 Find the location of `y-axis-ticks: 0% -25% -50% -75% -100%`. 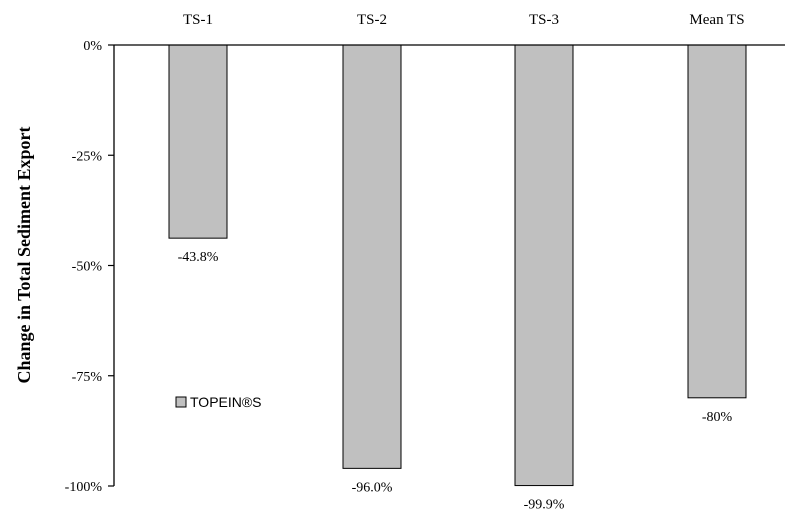

y-axis-ticks: 0% -25% -50% -75% -100% is located at coordinates (89, 267).